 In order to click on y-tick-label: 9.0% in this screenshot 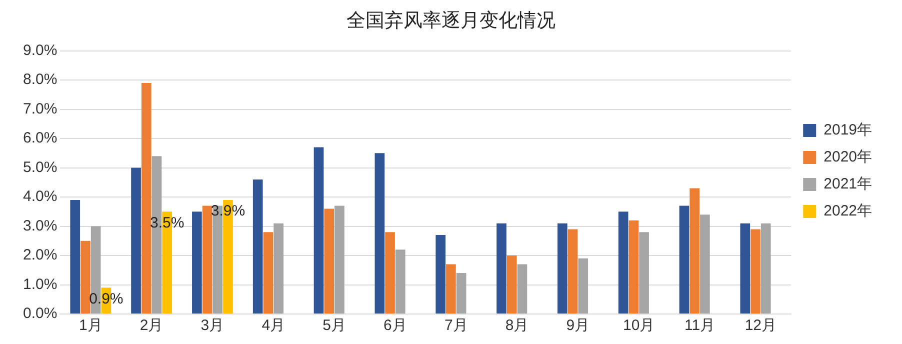, I will do `click(40, 50)`.